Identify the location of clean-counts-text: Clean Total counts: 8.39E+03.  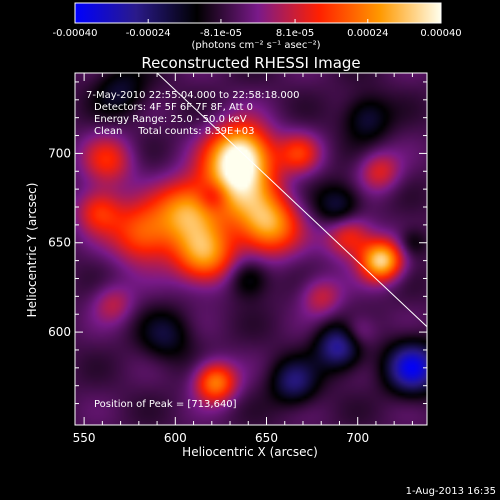
(174, 131).